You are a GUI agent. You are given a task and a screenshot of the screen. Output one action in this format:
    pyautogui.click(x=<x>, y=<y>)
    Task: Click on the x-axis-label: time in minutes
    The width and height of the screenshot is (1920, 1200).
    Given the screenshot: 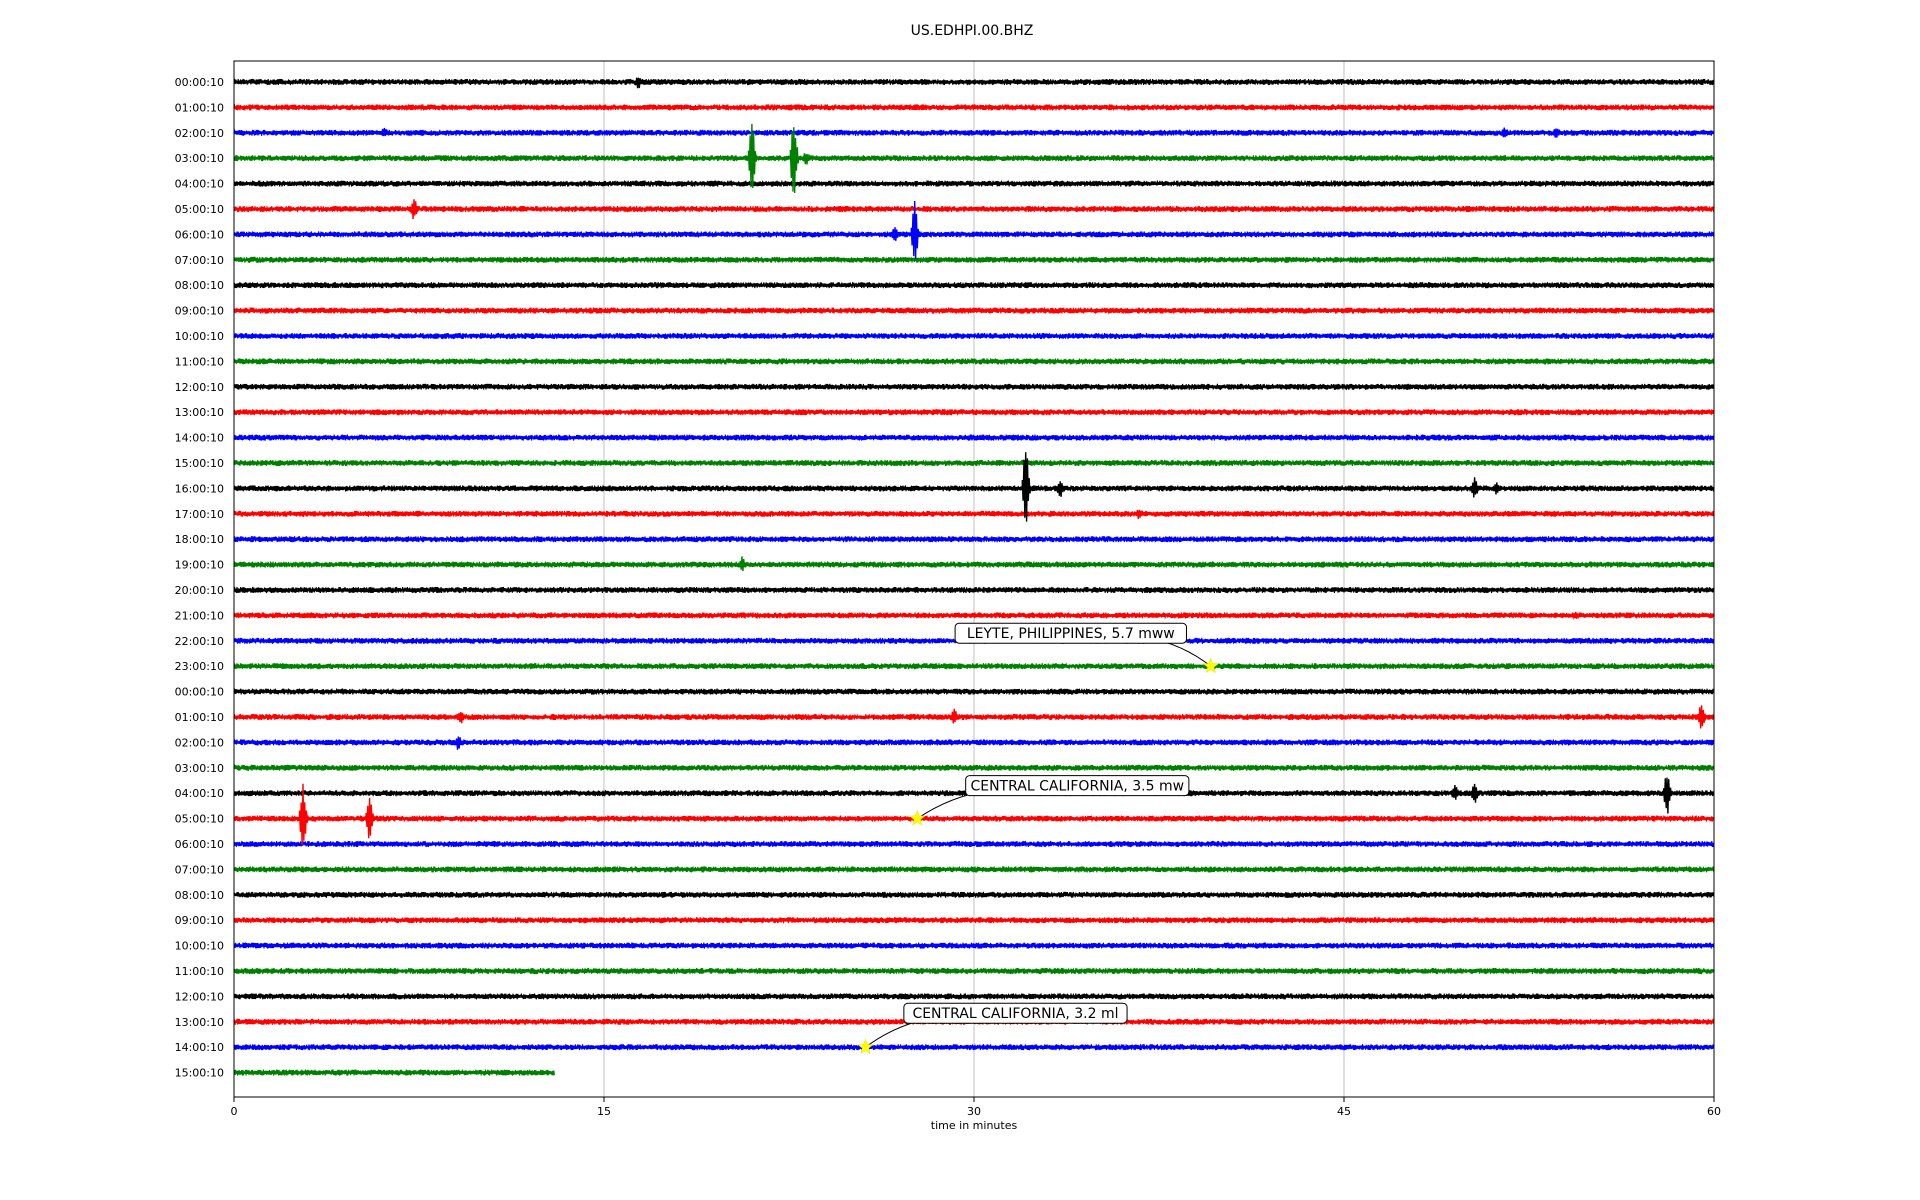 What is the action you would take?
    pyautogui.click(x=974, y=1125)
    